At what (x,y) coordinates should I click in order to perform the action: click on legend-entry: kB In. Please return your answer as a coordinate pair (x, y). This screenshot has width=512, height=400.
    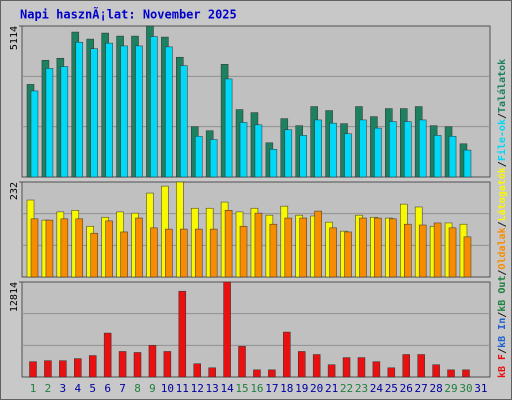
    Looking at the image, I should click on (502, 333).